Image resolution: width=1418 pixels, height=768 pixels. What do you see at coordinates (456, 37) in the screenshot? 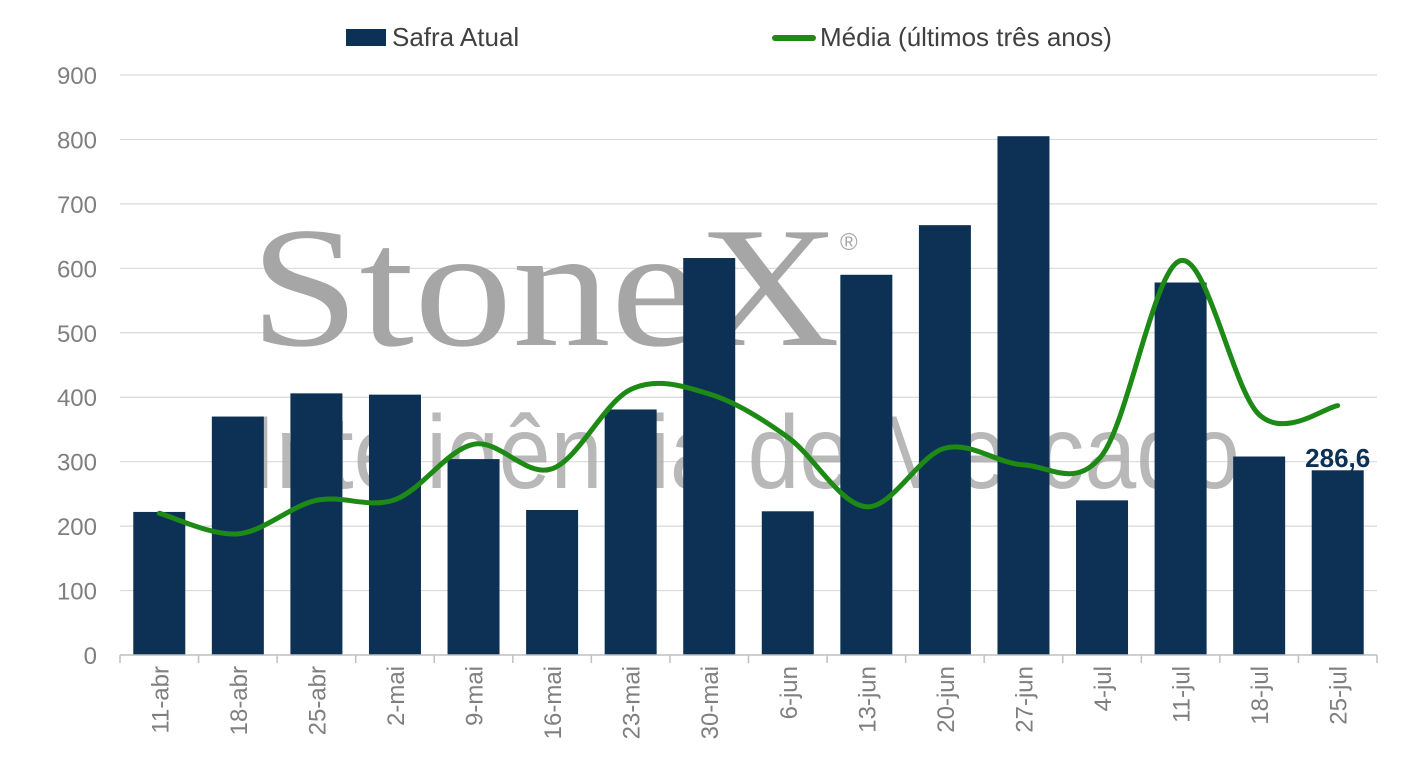
I see `legend-label-safra-atual: Safra Atual` at bounding box center [456, 37].